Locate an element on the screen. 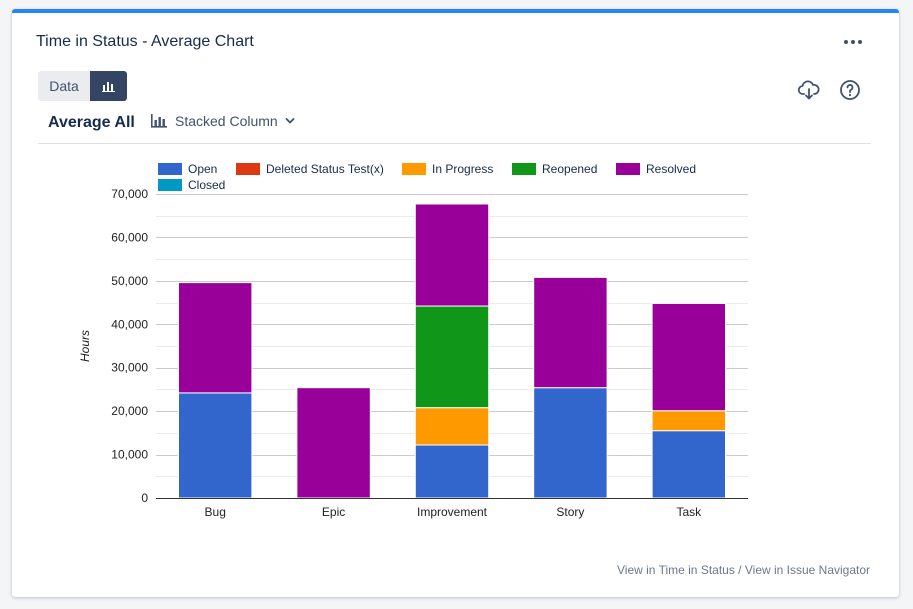 This screenshot has width=913, height=609. y-tick-label: 50,000 is located at coordinates (129, 281).